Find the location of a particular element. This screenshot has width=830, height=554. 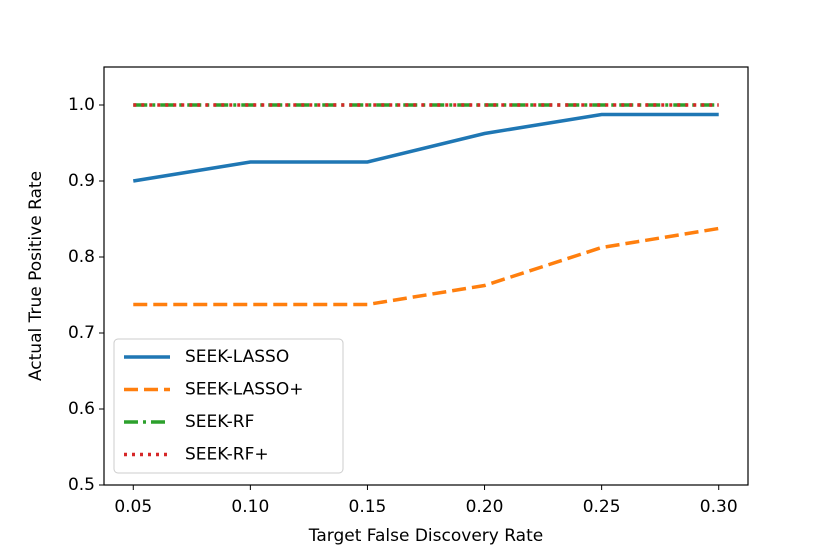

legend-box is located at coordinates (228, 406).